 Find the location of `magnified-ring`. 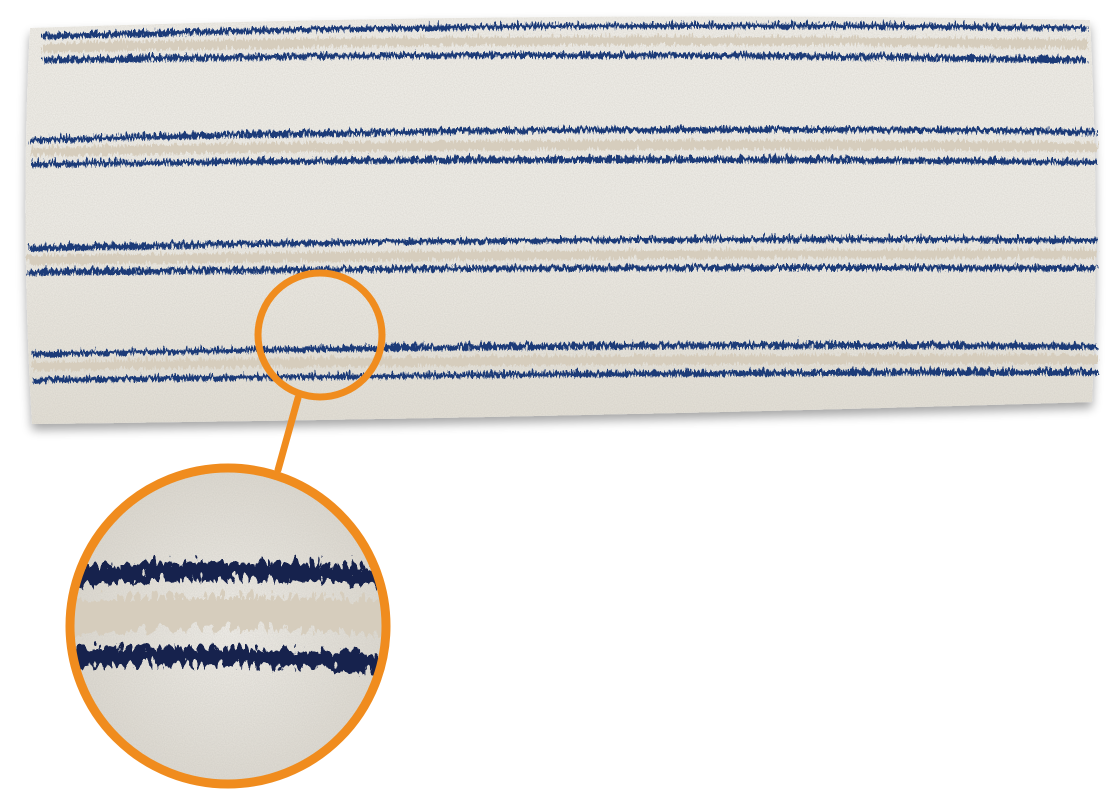

magnified-ring is located at coordinates (228, 626).